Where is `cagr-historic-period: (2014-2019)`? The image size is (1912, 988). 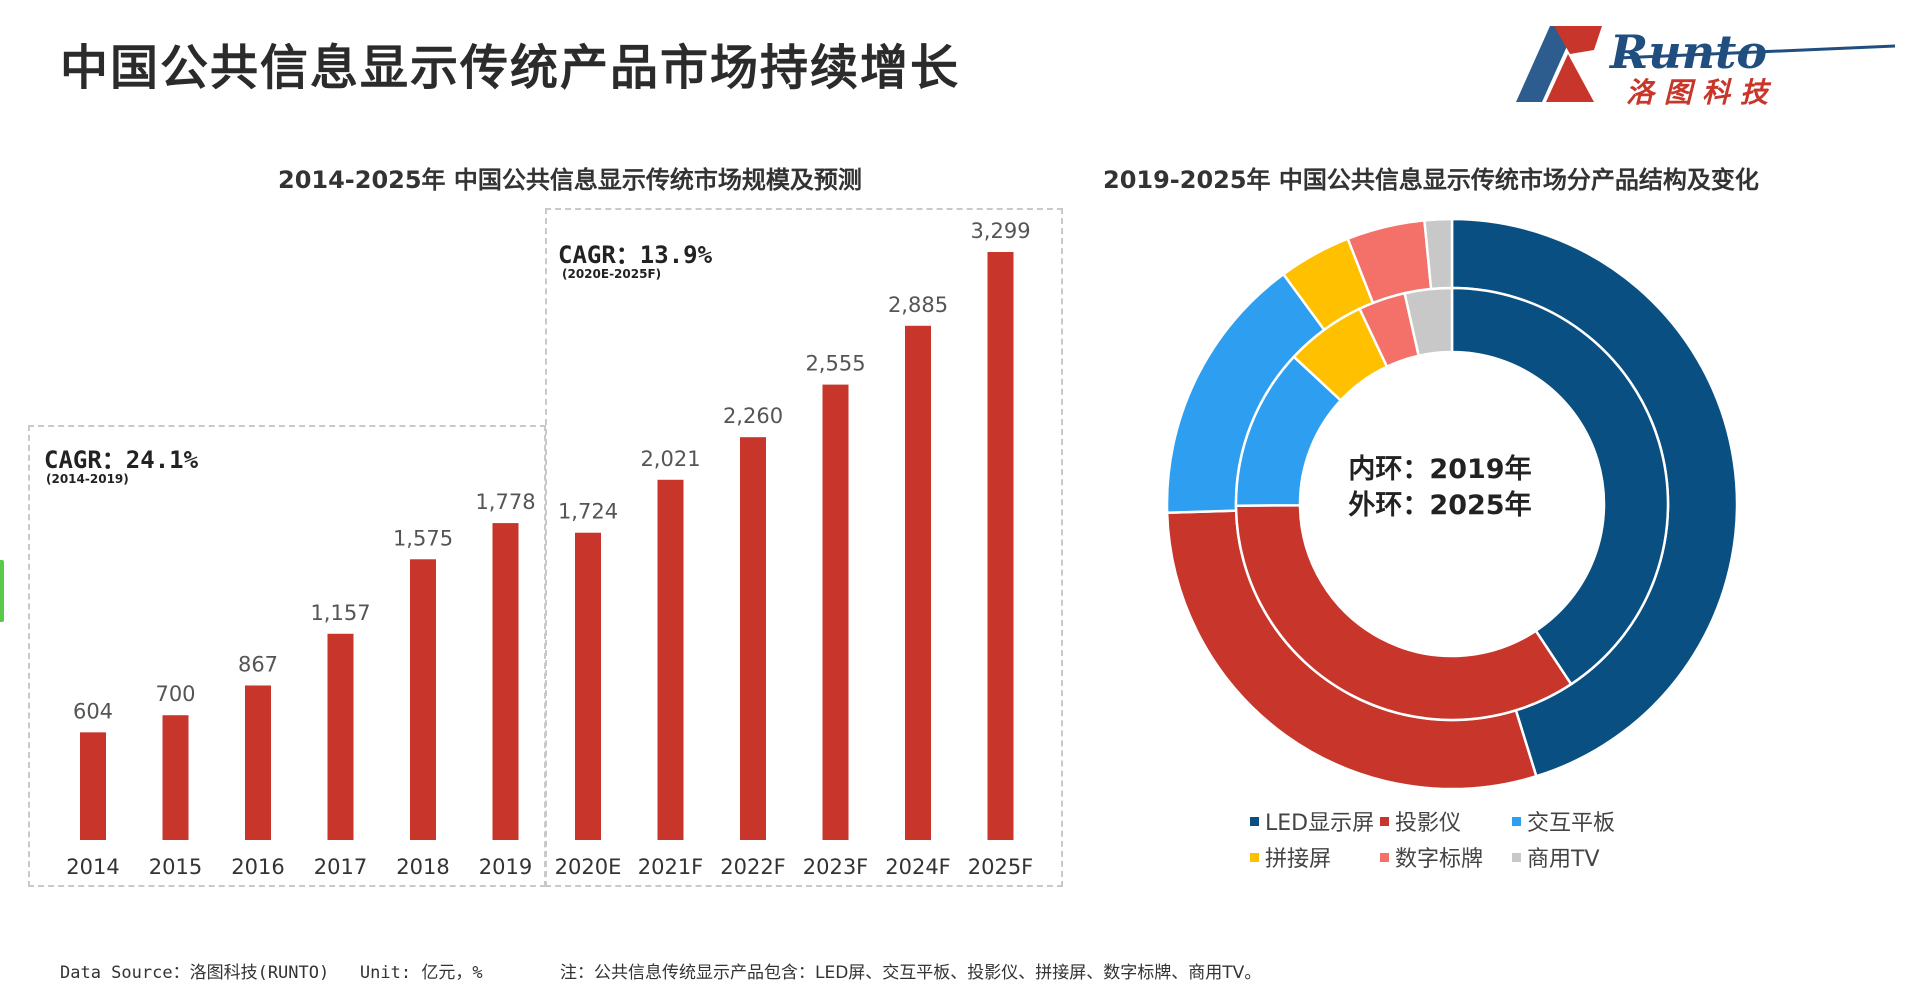 cagr-historic-period: (2014-2019) is located at coordinates (87, 479).